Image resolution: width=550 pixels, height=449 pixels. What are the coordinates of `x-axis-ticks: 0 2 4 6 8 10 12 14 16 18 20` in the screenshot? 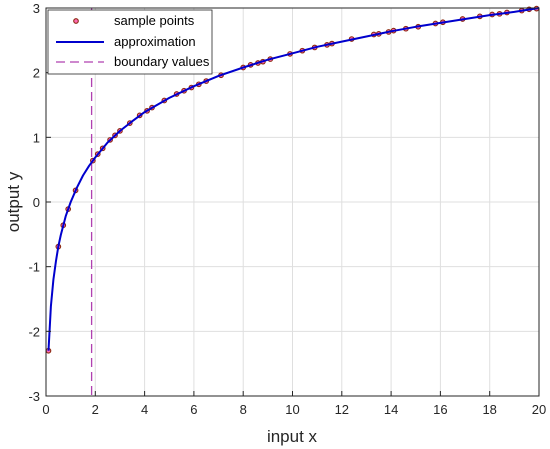 It's located at (294, 404).